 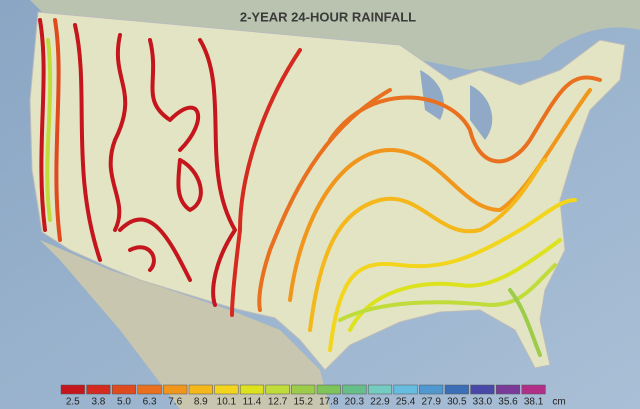 I want to click on map-title: 2-YEAR 24-HOUR RAINFALL, so click(x=328, y=16).